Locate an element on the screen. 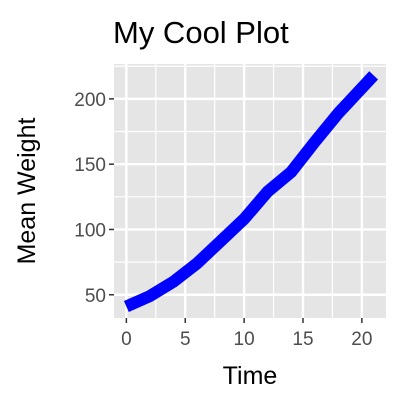 This screenshot has height=400, width=400. y-tick-label: 150 is located at coordinates (90, 165).